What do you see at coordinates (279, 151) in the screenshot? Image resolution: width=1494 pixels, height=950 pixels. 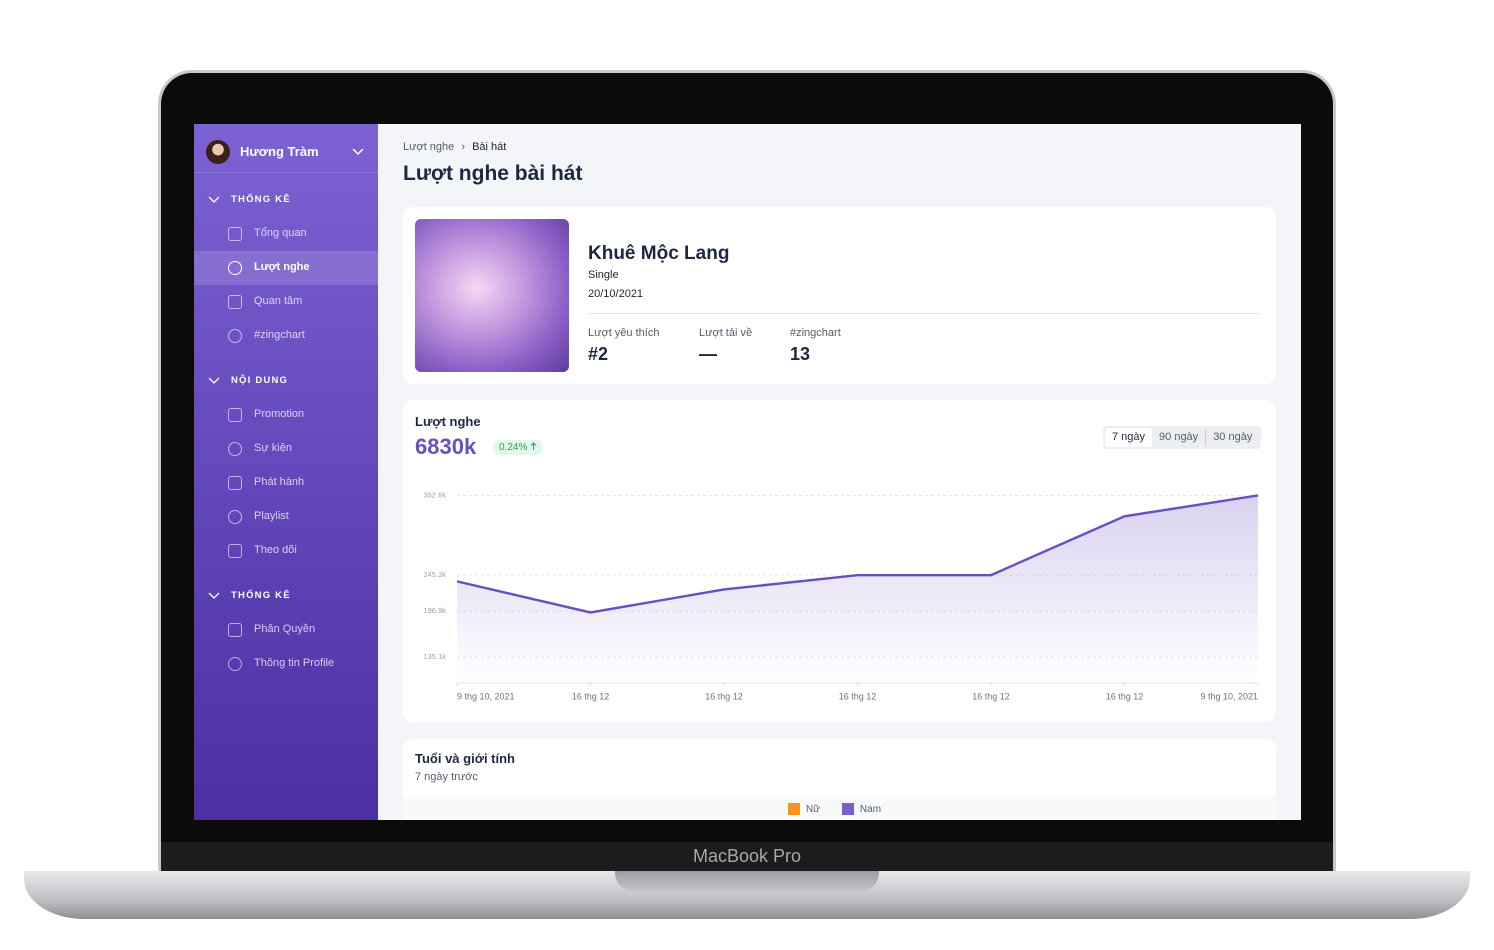 I see `user-name: Hương Tràm` at bounding box center [279, 151].